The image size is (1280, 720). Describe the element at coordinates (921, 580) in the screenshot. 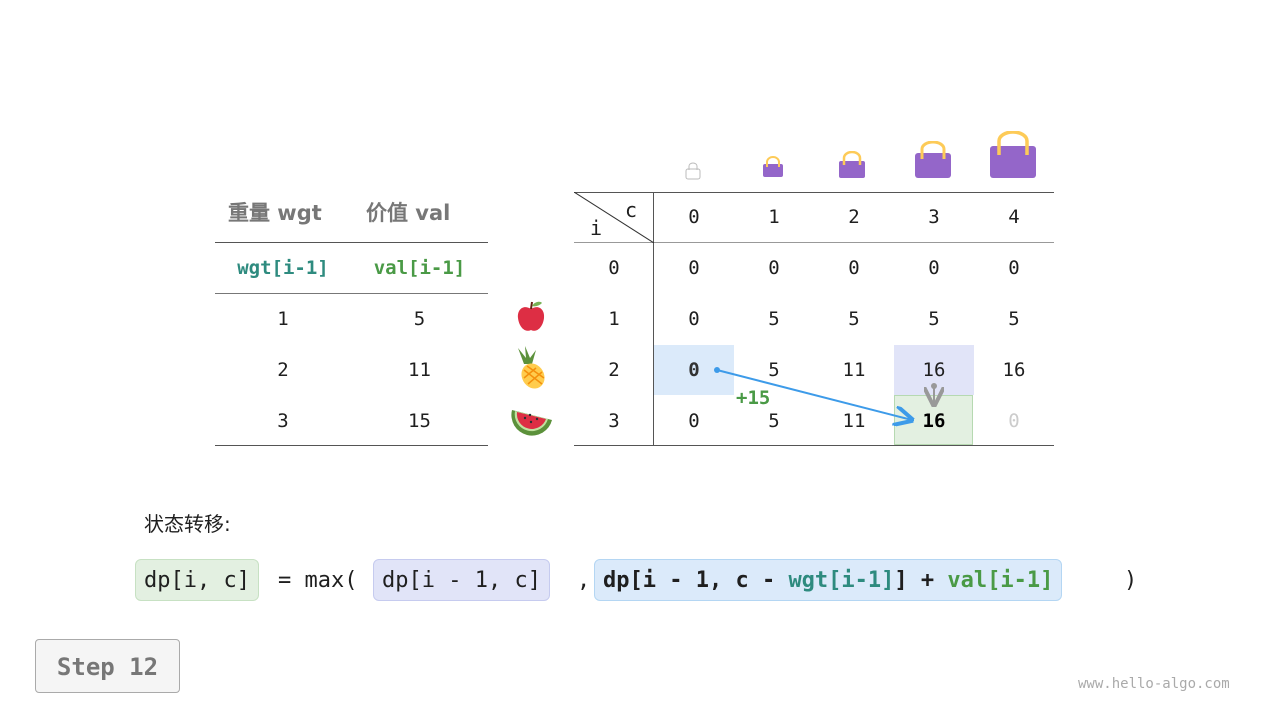

I see `b-part: ] +` at that location.